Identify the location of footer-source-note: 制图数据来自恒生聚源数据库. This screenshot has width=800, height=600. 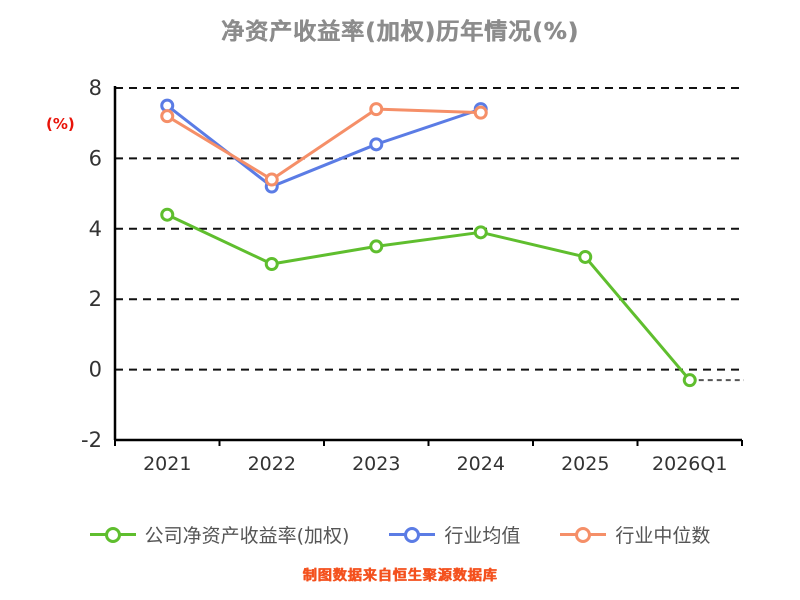
(400, 576).